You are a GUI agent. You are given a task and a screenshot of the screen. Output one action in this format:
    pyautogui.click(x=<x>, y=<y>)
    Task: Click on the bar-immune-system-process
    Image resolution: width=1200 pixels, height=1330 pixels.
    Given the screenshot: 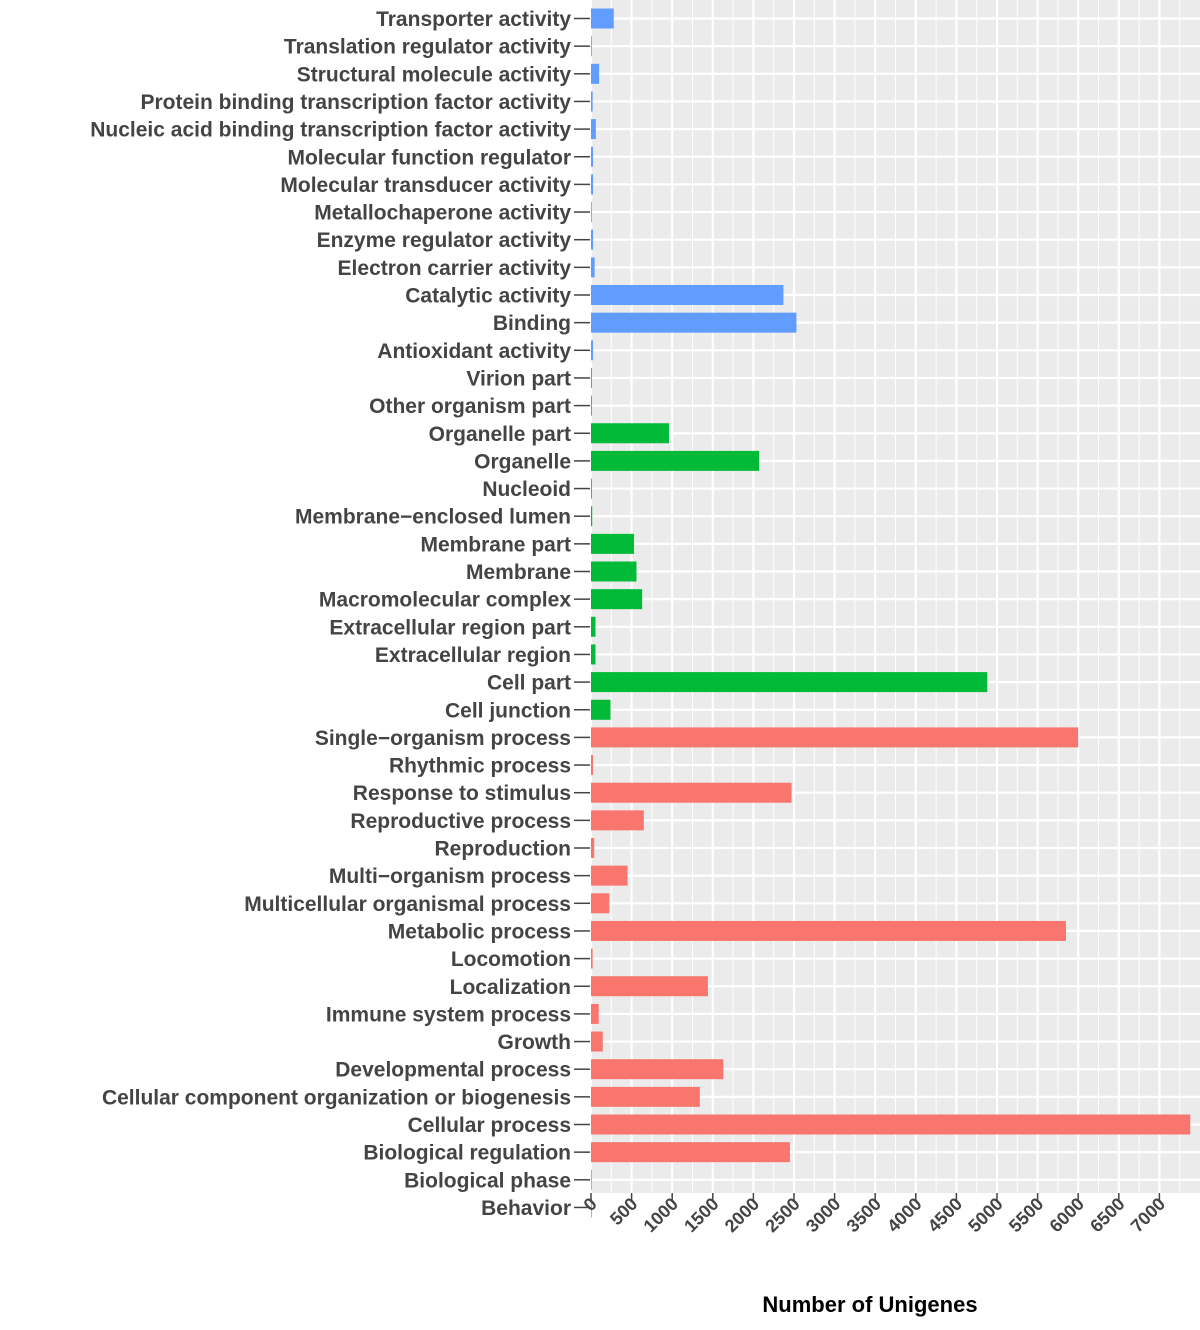 What is the action you would take?
    pyautogui.click(x=595, y=1013)
    